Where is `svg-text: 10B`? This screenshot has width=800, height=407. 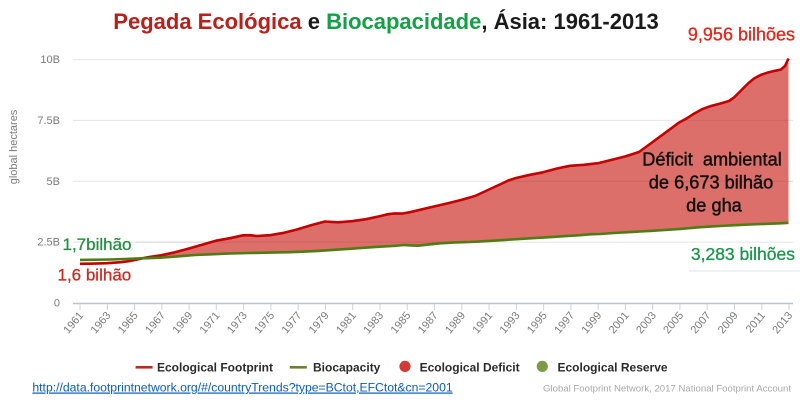 svg-text: 10B is located at coordinates (50, 60).